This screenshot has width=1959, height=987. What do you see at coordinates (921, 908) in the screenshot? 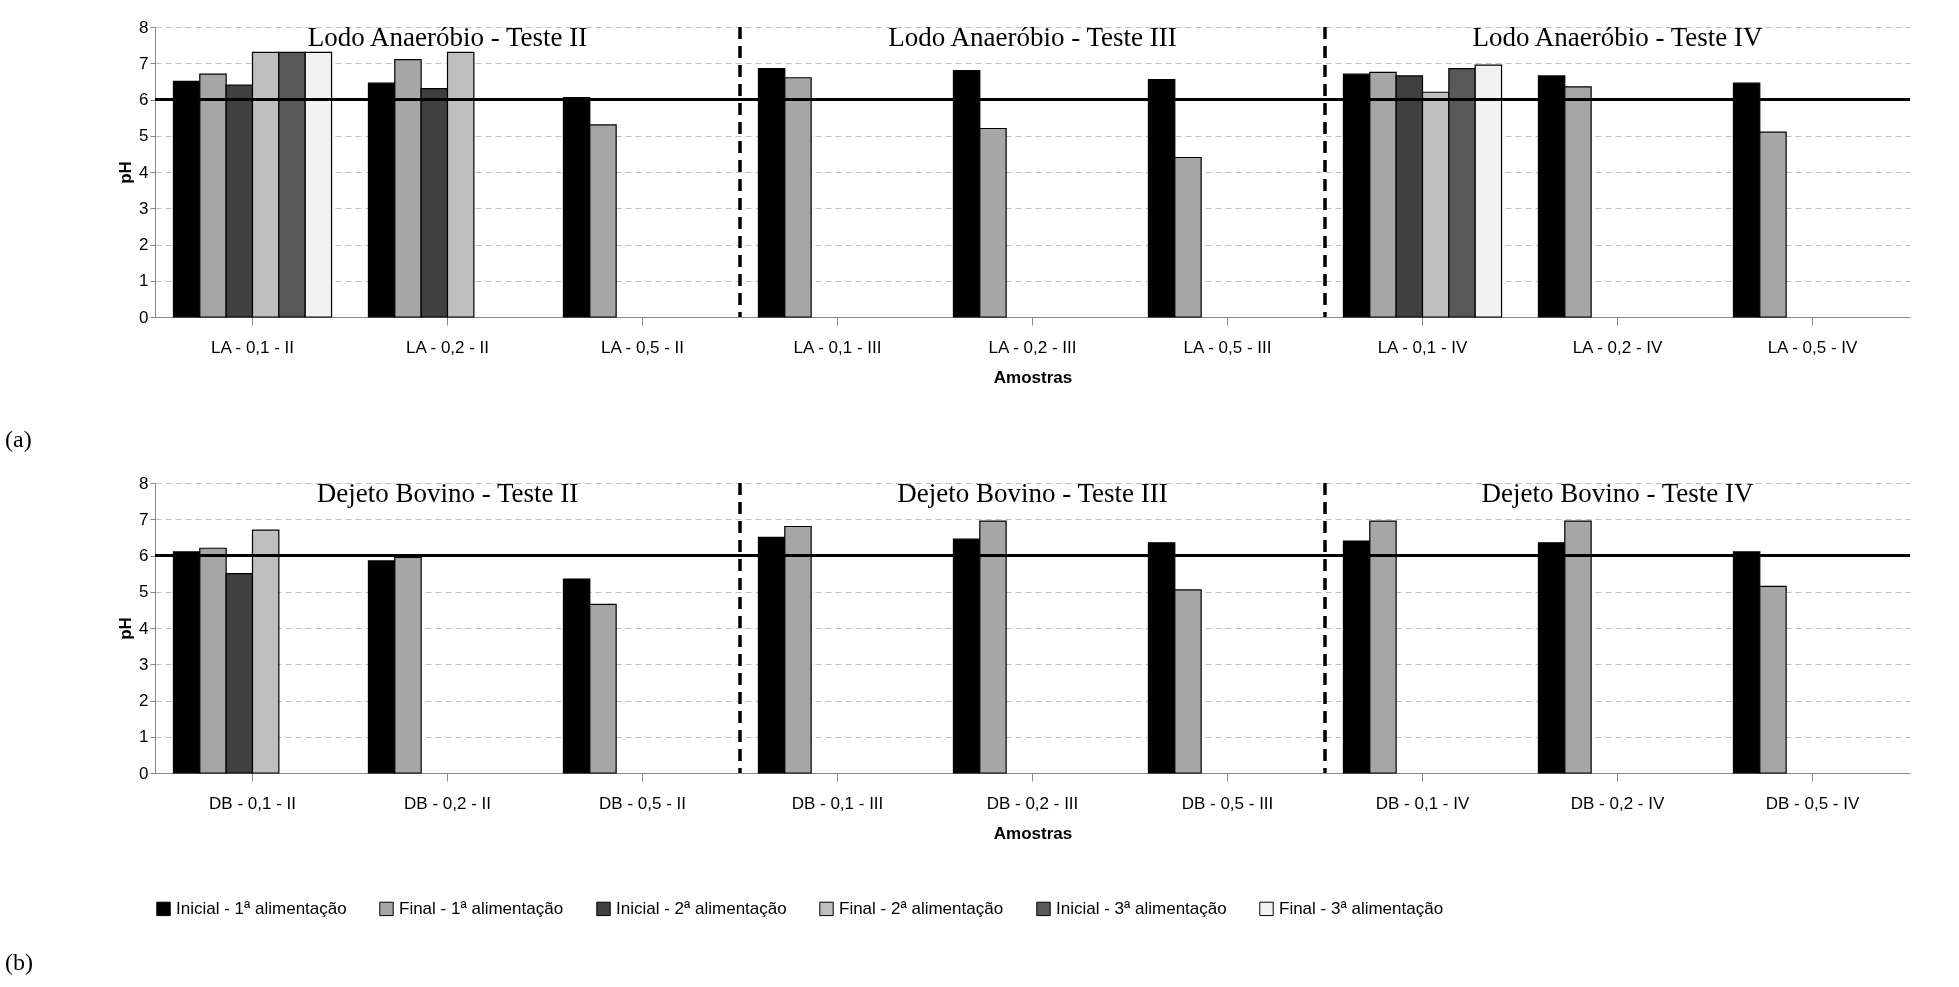
I see `legend-label: Final - 2ª alimentação` at bounding box center [921, 908].